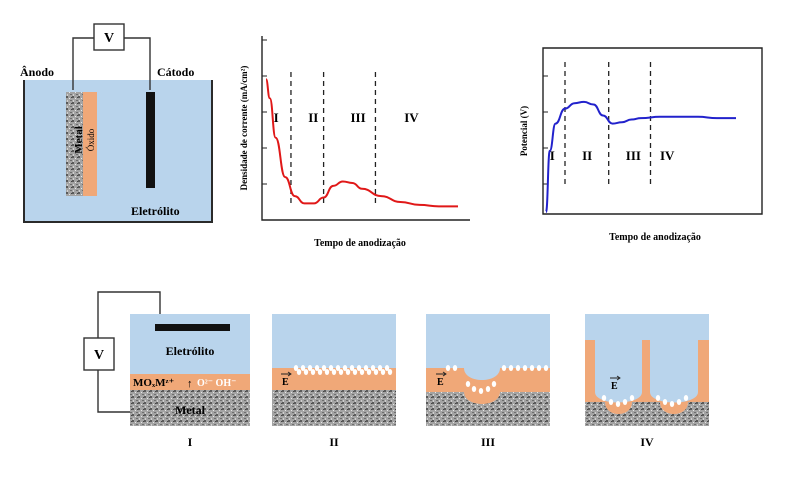  Describe the element at coordinates (614, 386) in the screenshot. I see `panel-4-field-label: E` at that location.